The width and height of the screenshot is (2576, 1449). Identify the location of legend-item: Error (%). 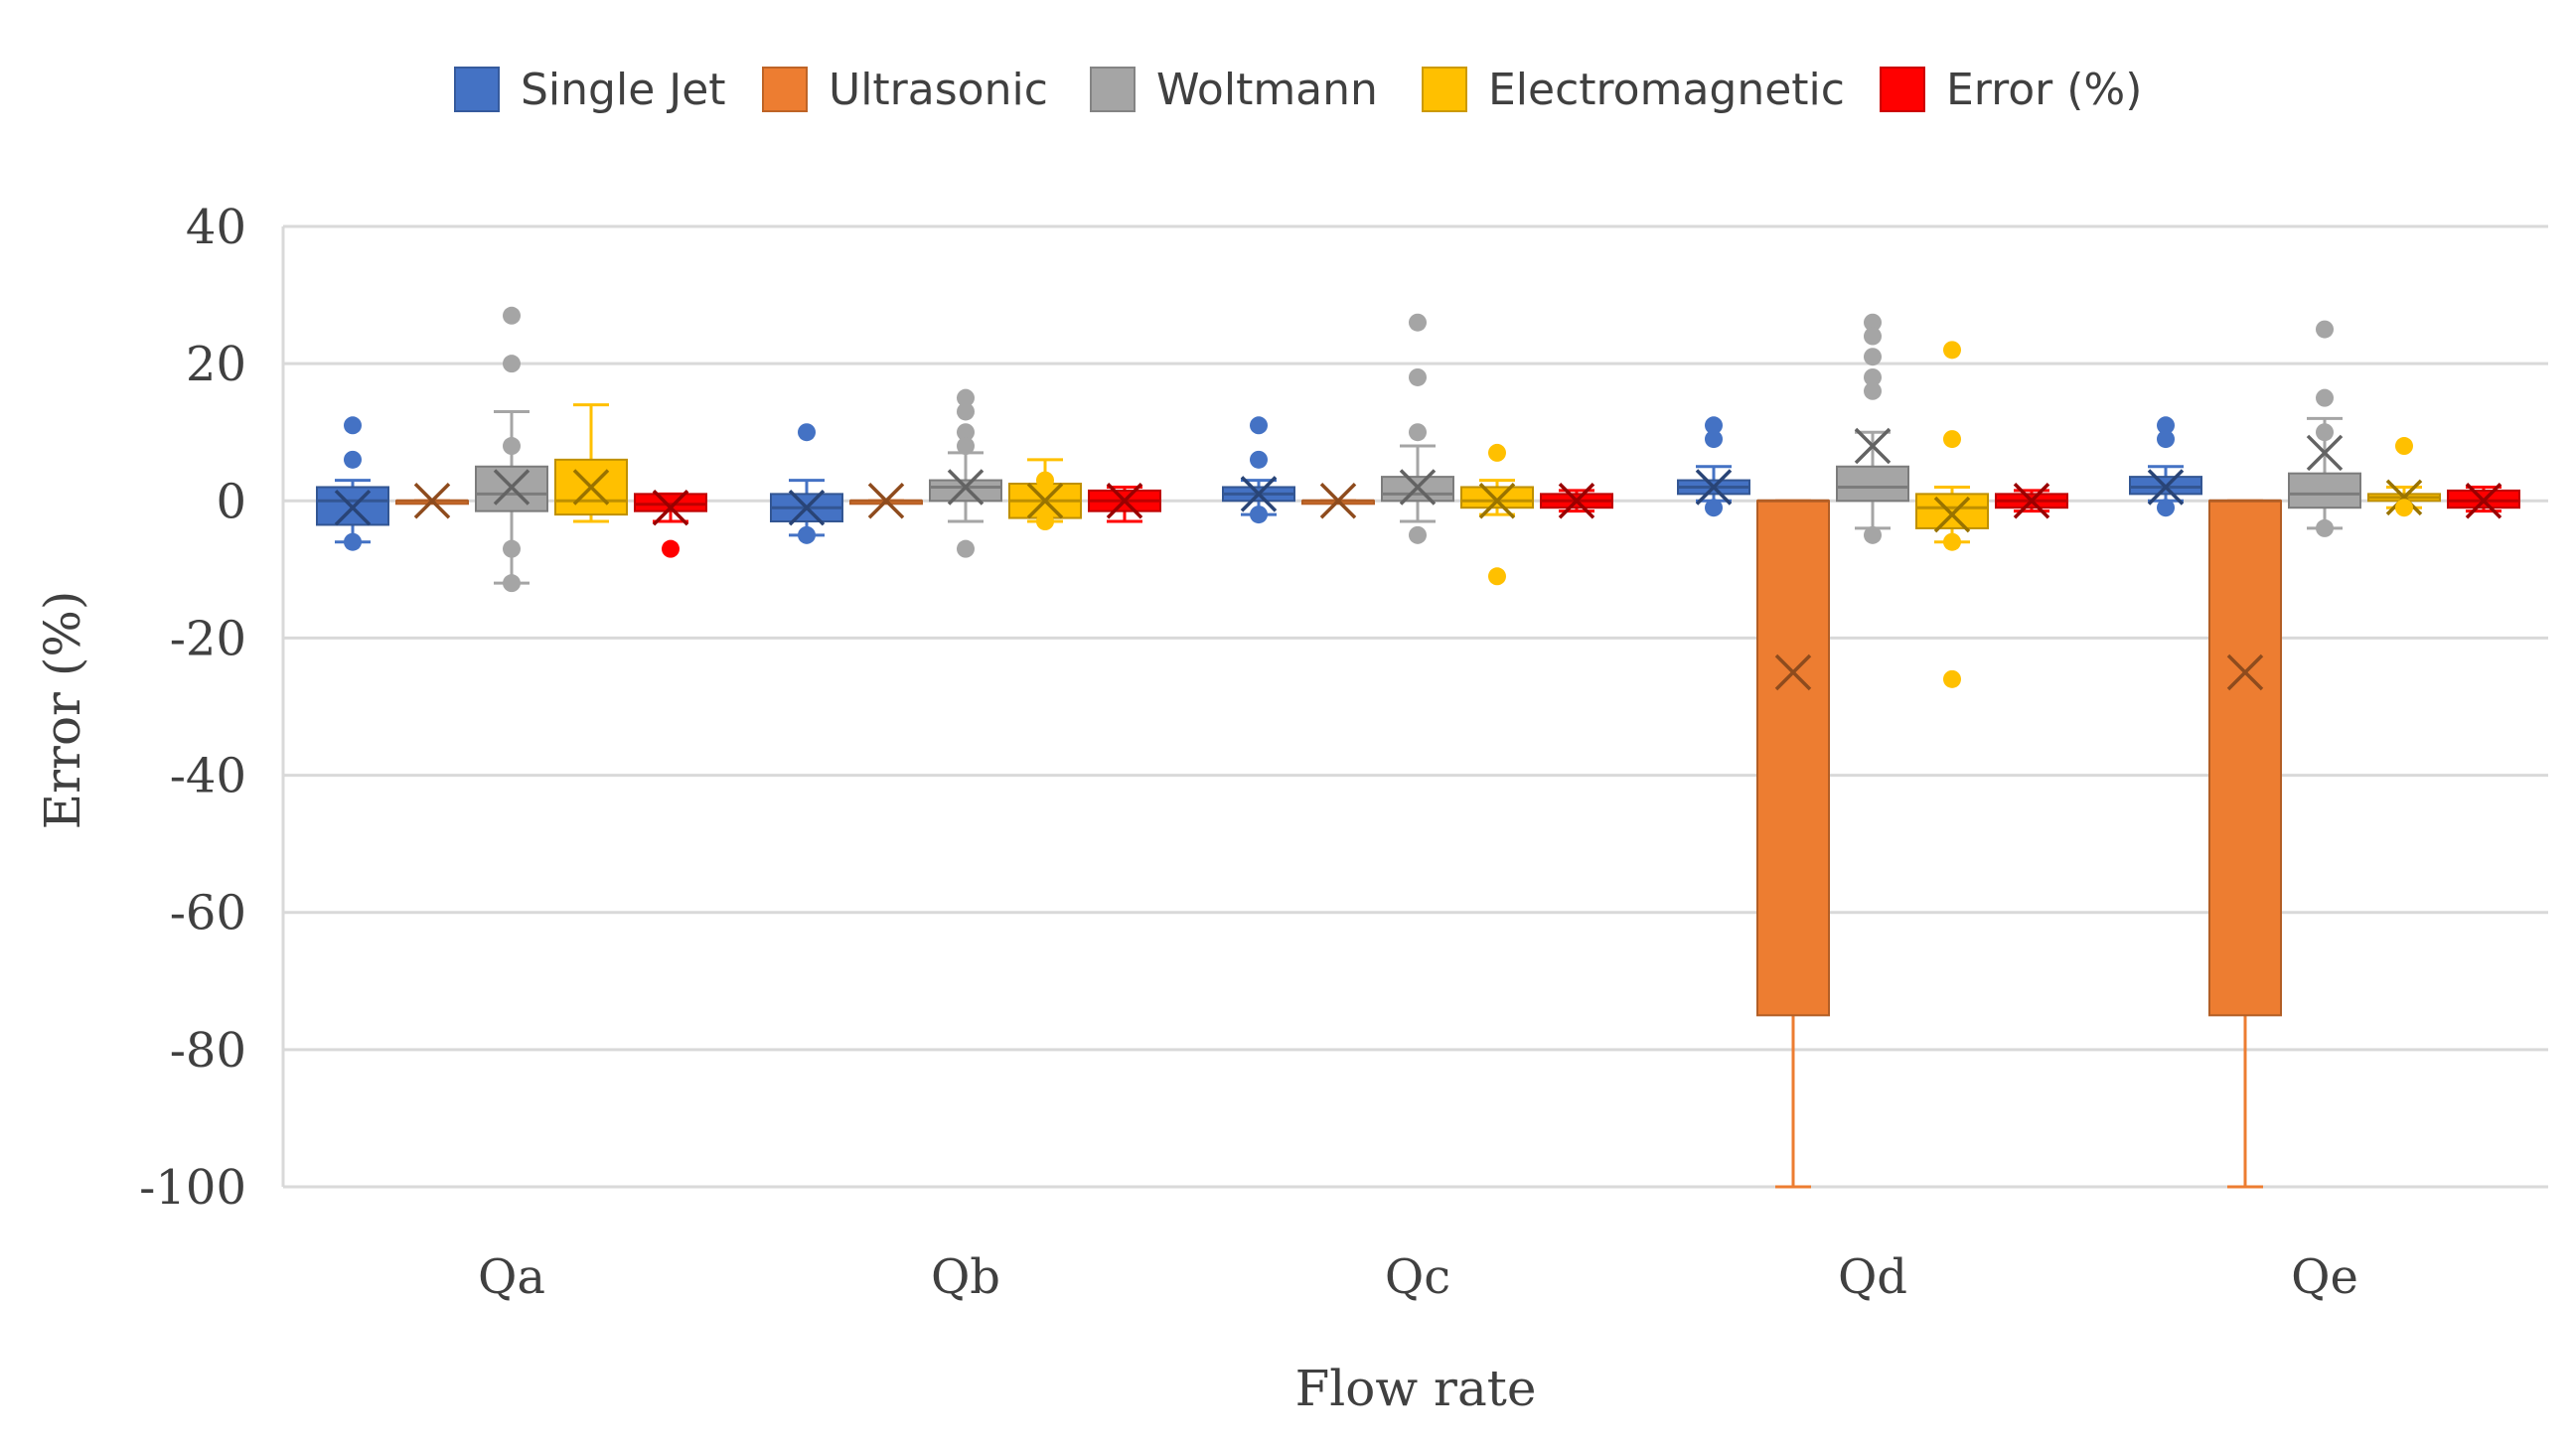
(2011, 90).